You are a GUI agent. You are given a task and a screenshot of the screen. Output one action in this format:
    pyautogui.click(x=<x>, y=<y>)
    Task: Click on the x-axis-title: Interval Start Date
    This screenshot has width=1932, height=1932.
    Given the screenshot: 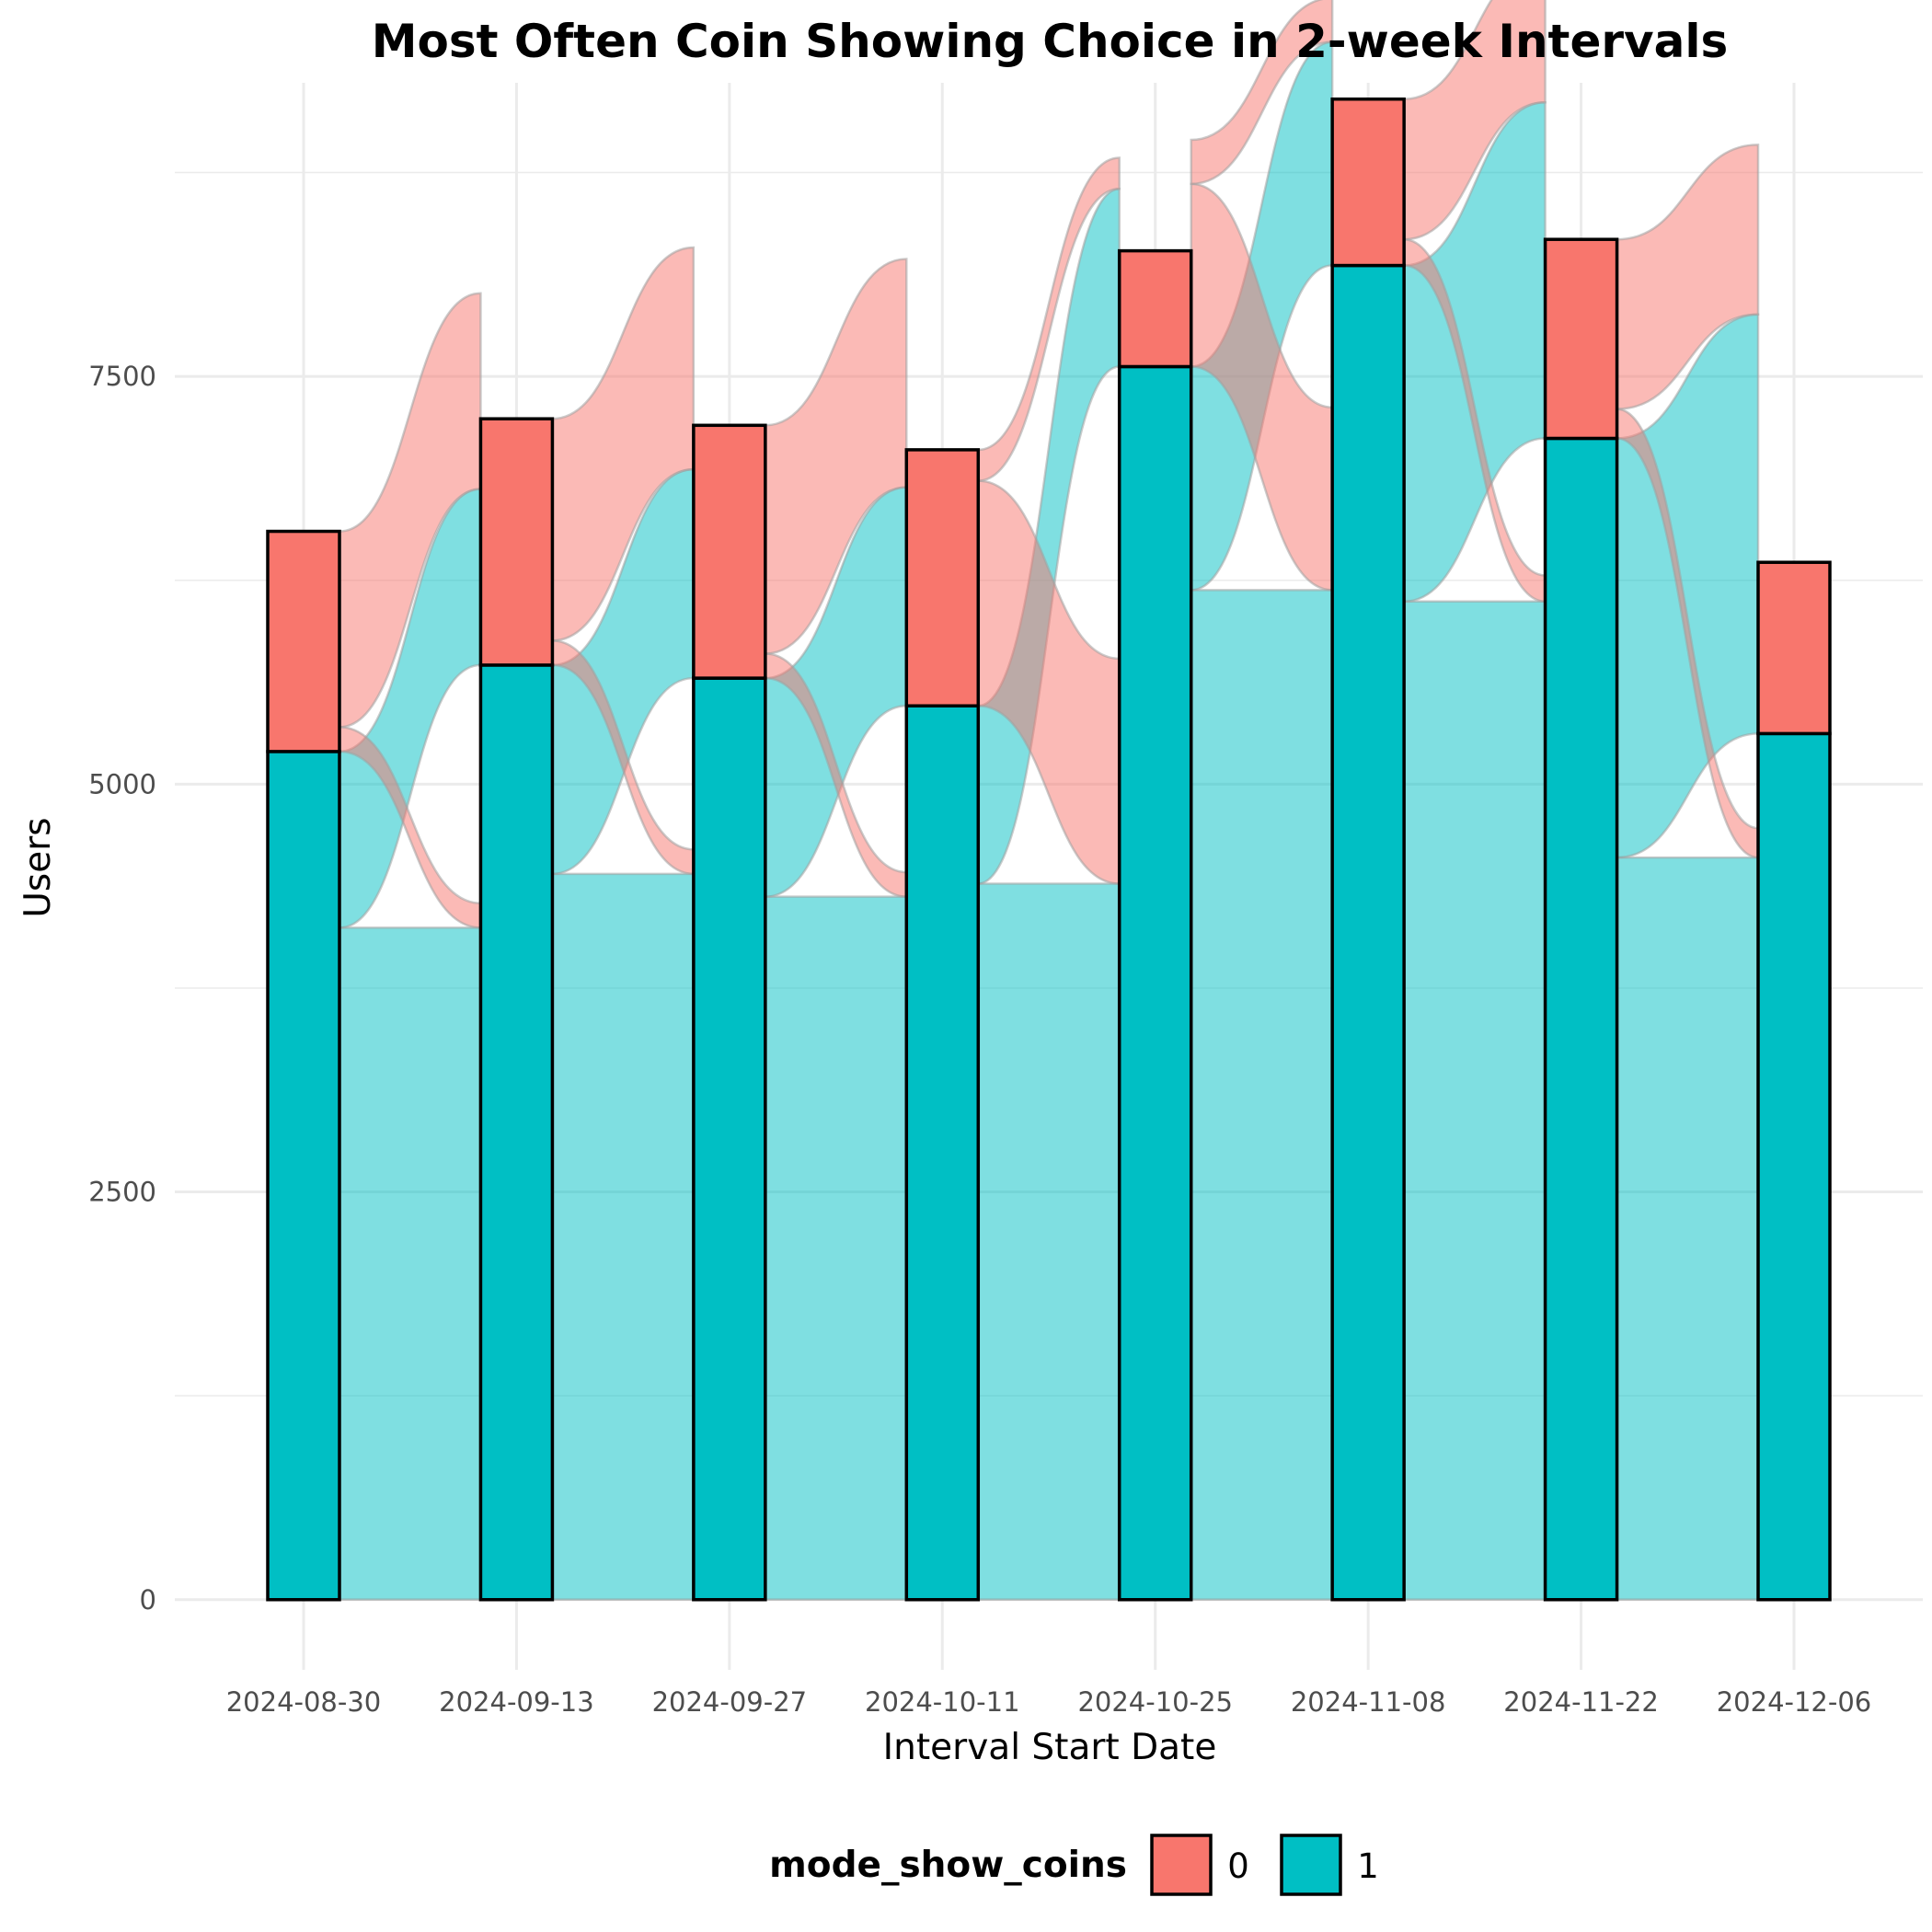 What is the action you would take?
    pyautogui.click(x=1050, y=1747)
    